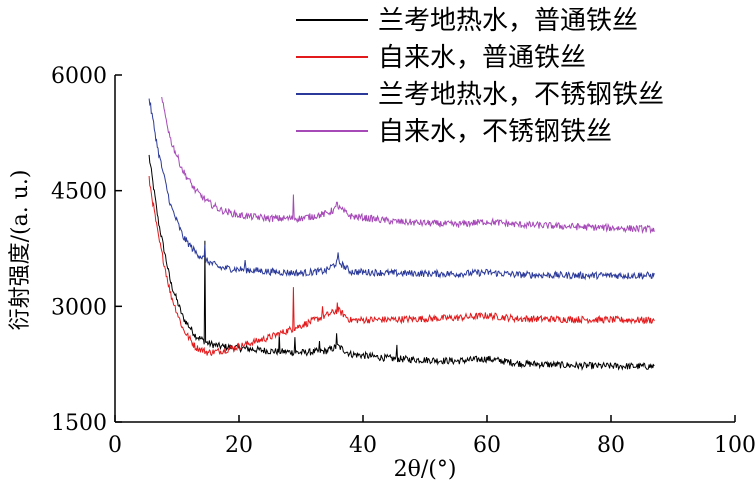  I want to click on y-tick-label: 4500, so click(79, 192).